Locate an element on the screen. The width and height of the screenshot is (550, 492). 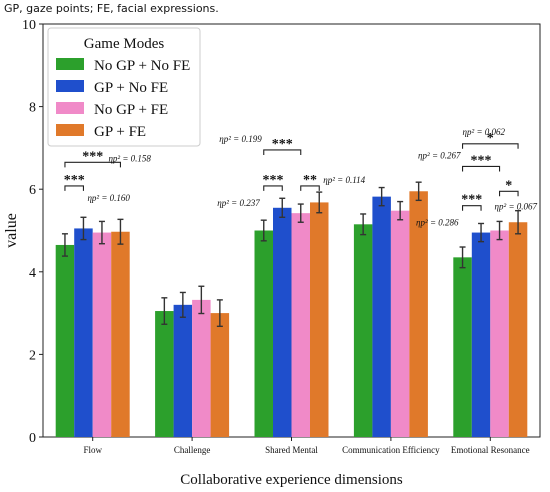
effect-size-label: ηp² = 0.160 is located at coordinates (108, 198).